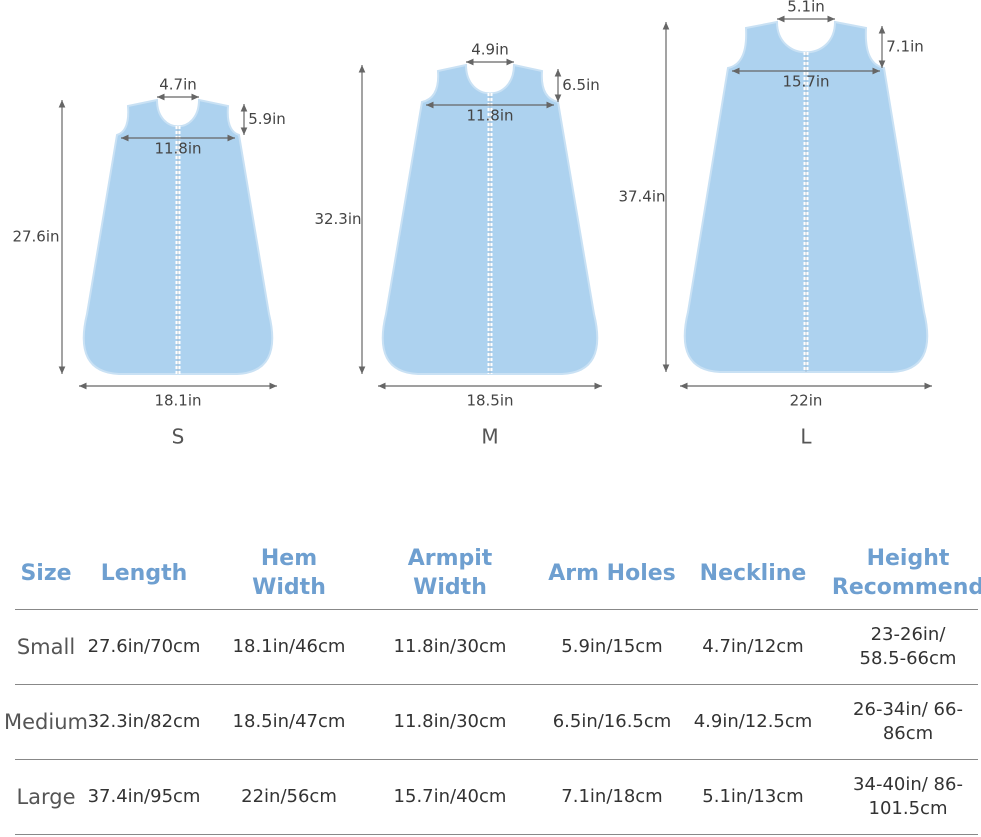 The height and width of the screenshot is (837, 981). What do you see at coordinates (489, 437) in the screenshot?
I see `size-letter: M` at bounding box center [489, 437].